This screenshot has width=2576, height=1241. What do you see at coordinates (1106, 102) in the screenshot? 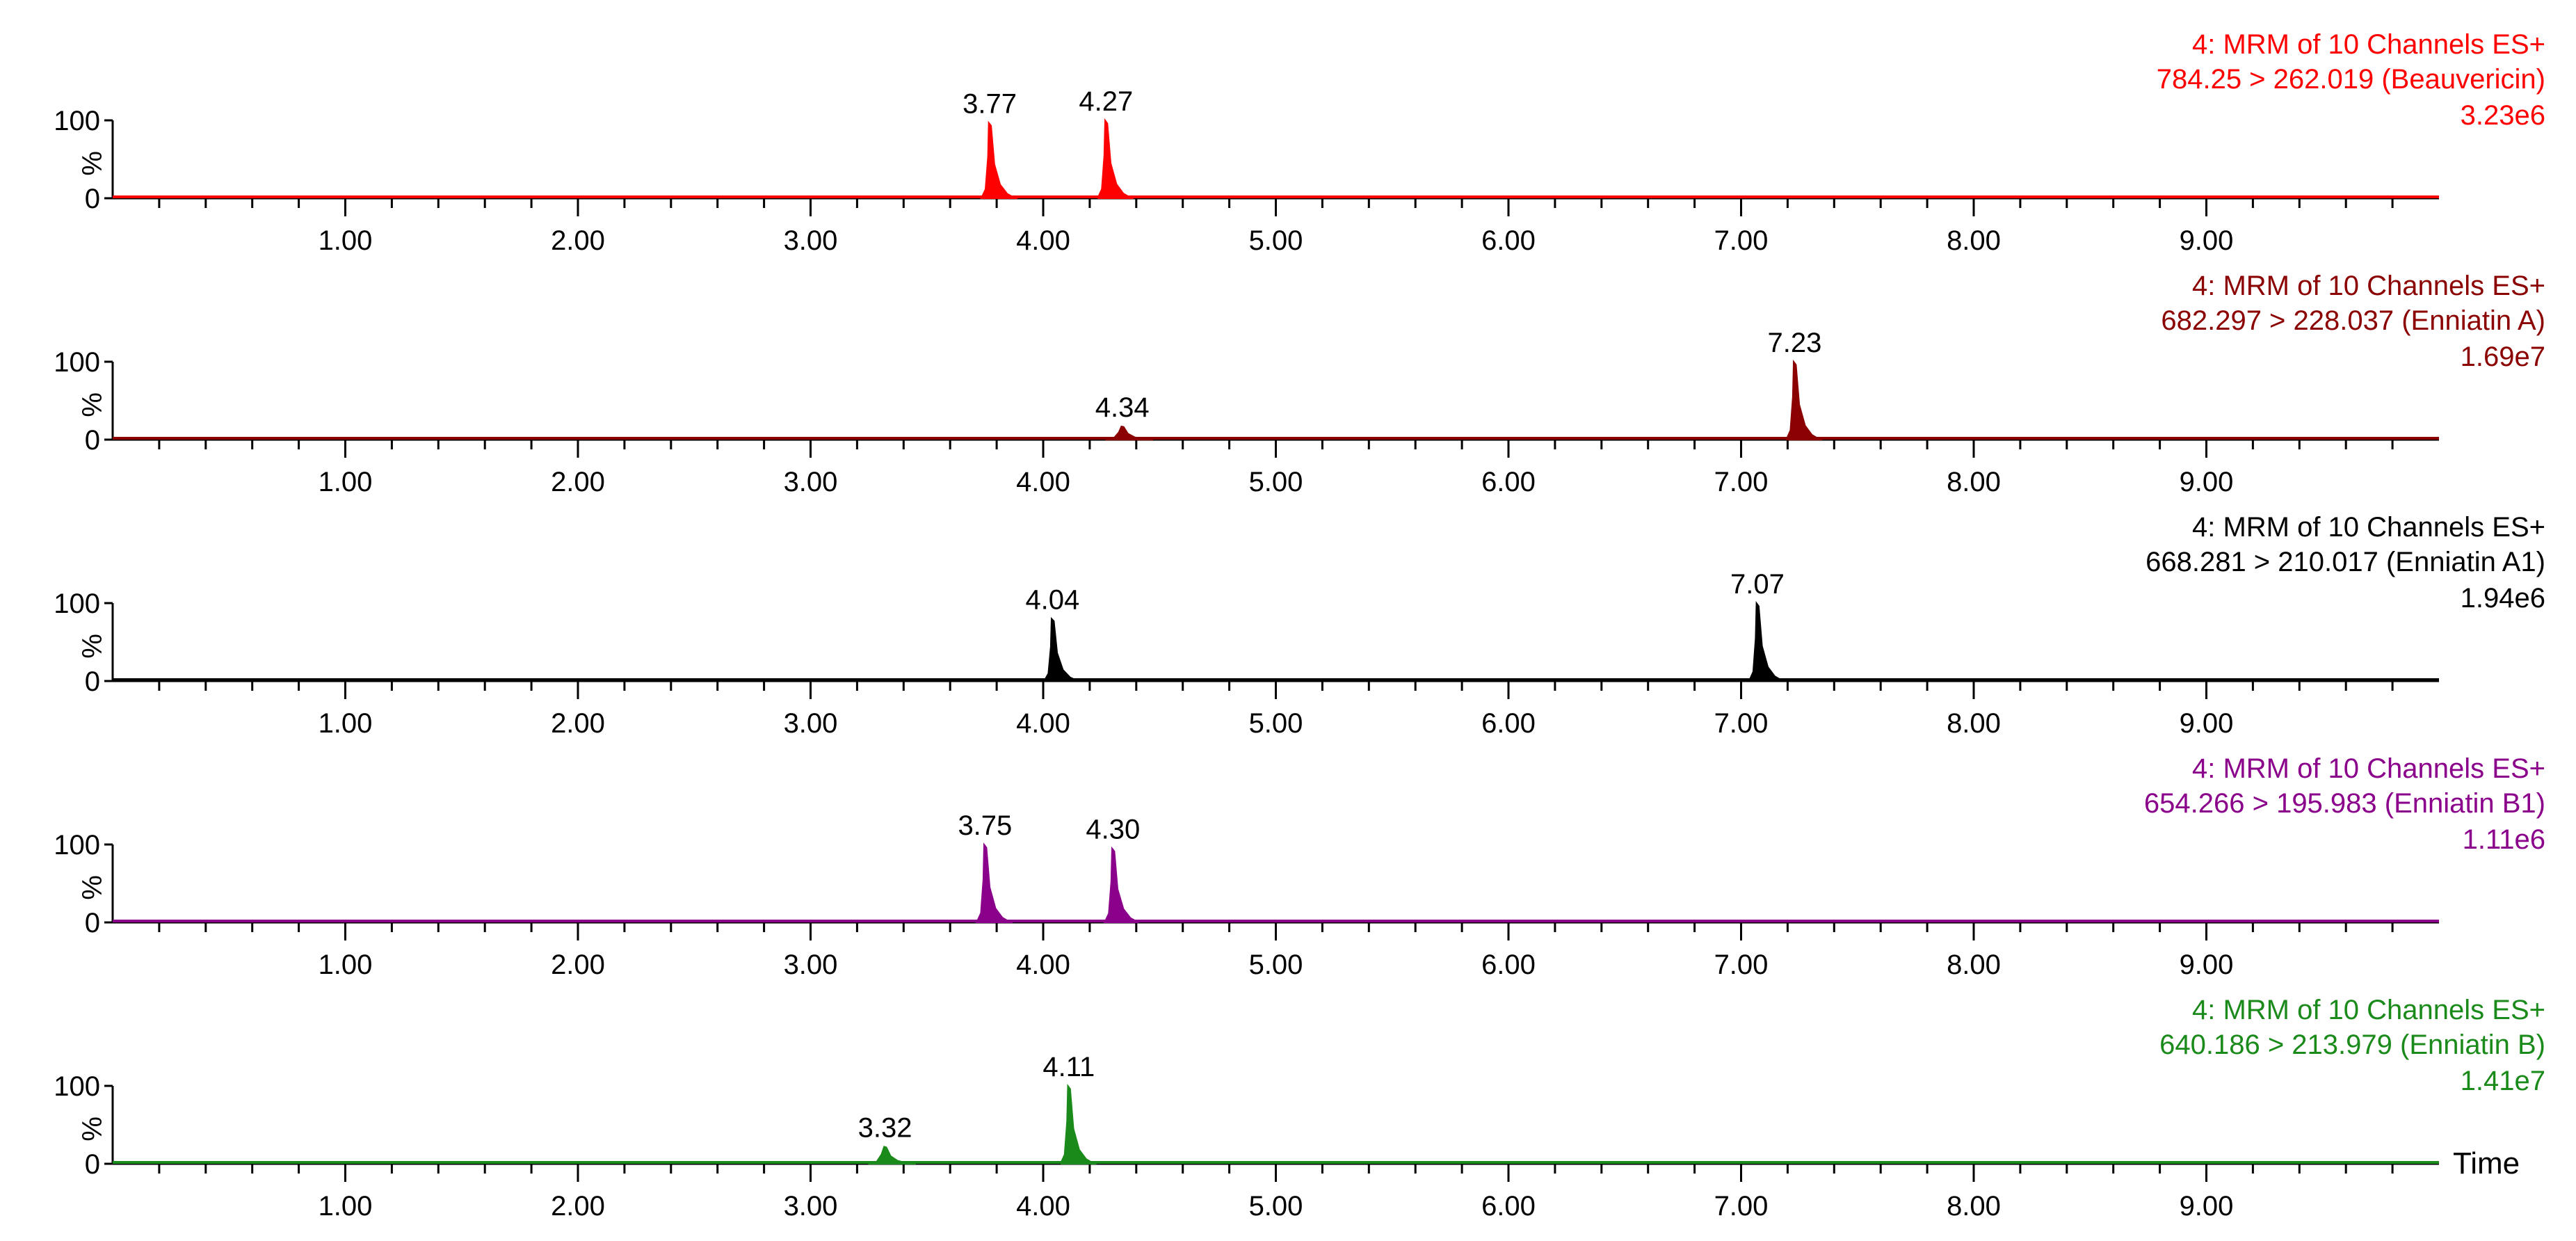
I see `peak-rt-label: 4.27` at bounding box center [1106, 102].